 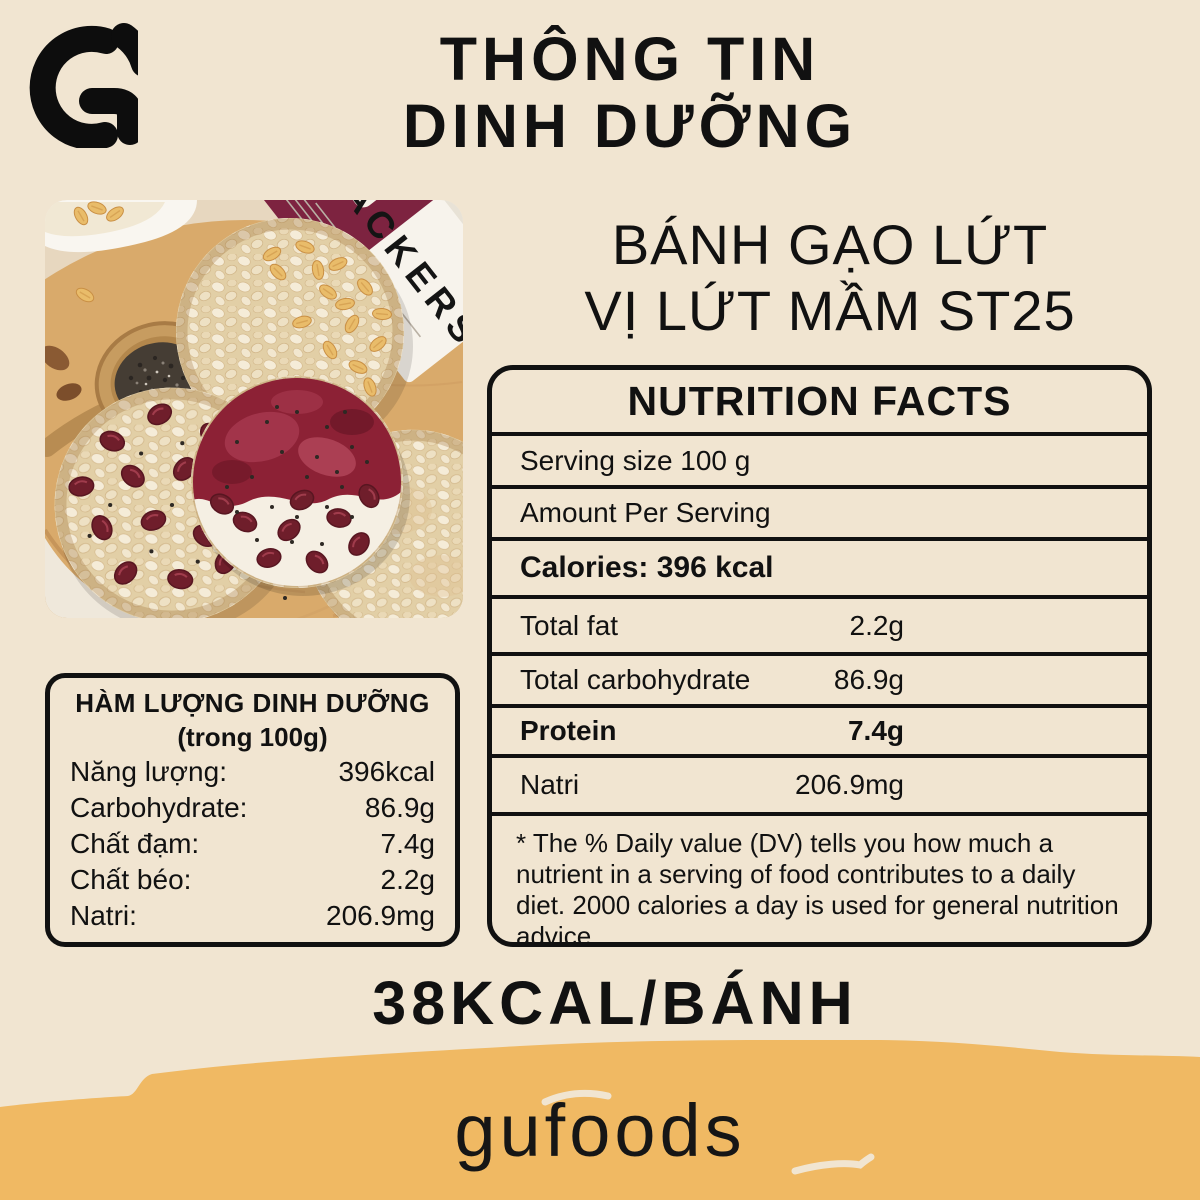 What do you see at coordinates (103, 915) in the screenshot?
I see `nutrient-label: Natri:` at bounding box center [103, 915].